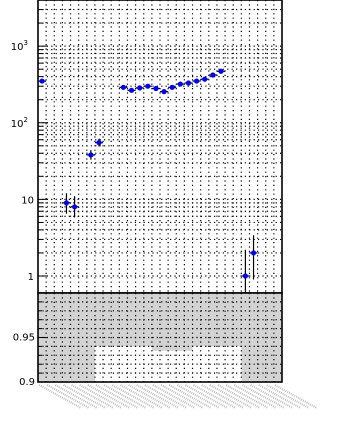 Image resolution: width=348 pixels, height=422 pixels. I want to click on upper-y-tick-exponent: 3, so click(26, 43).